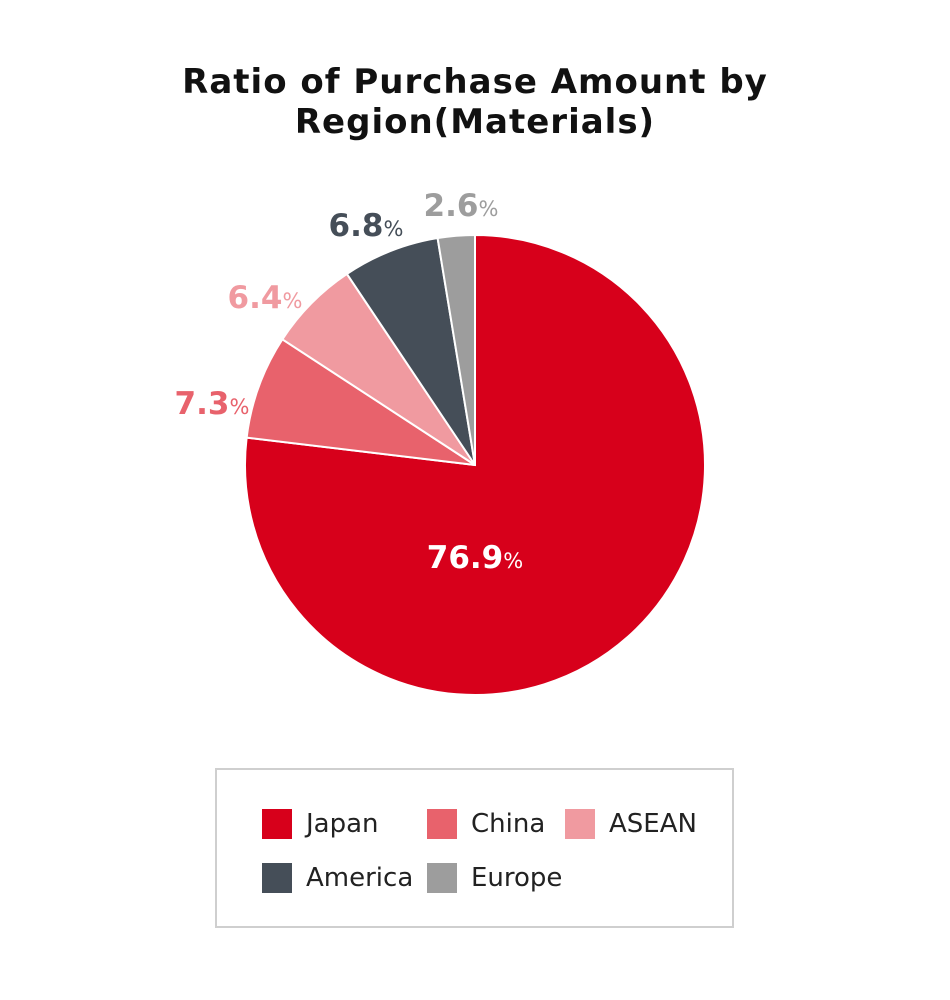 This screenshot has width=950, height=1000. I want to click on data-label-unit-japan: %, so click(513, 561).